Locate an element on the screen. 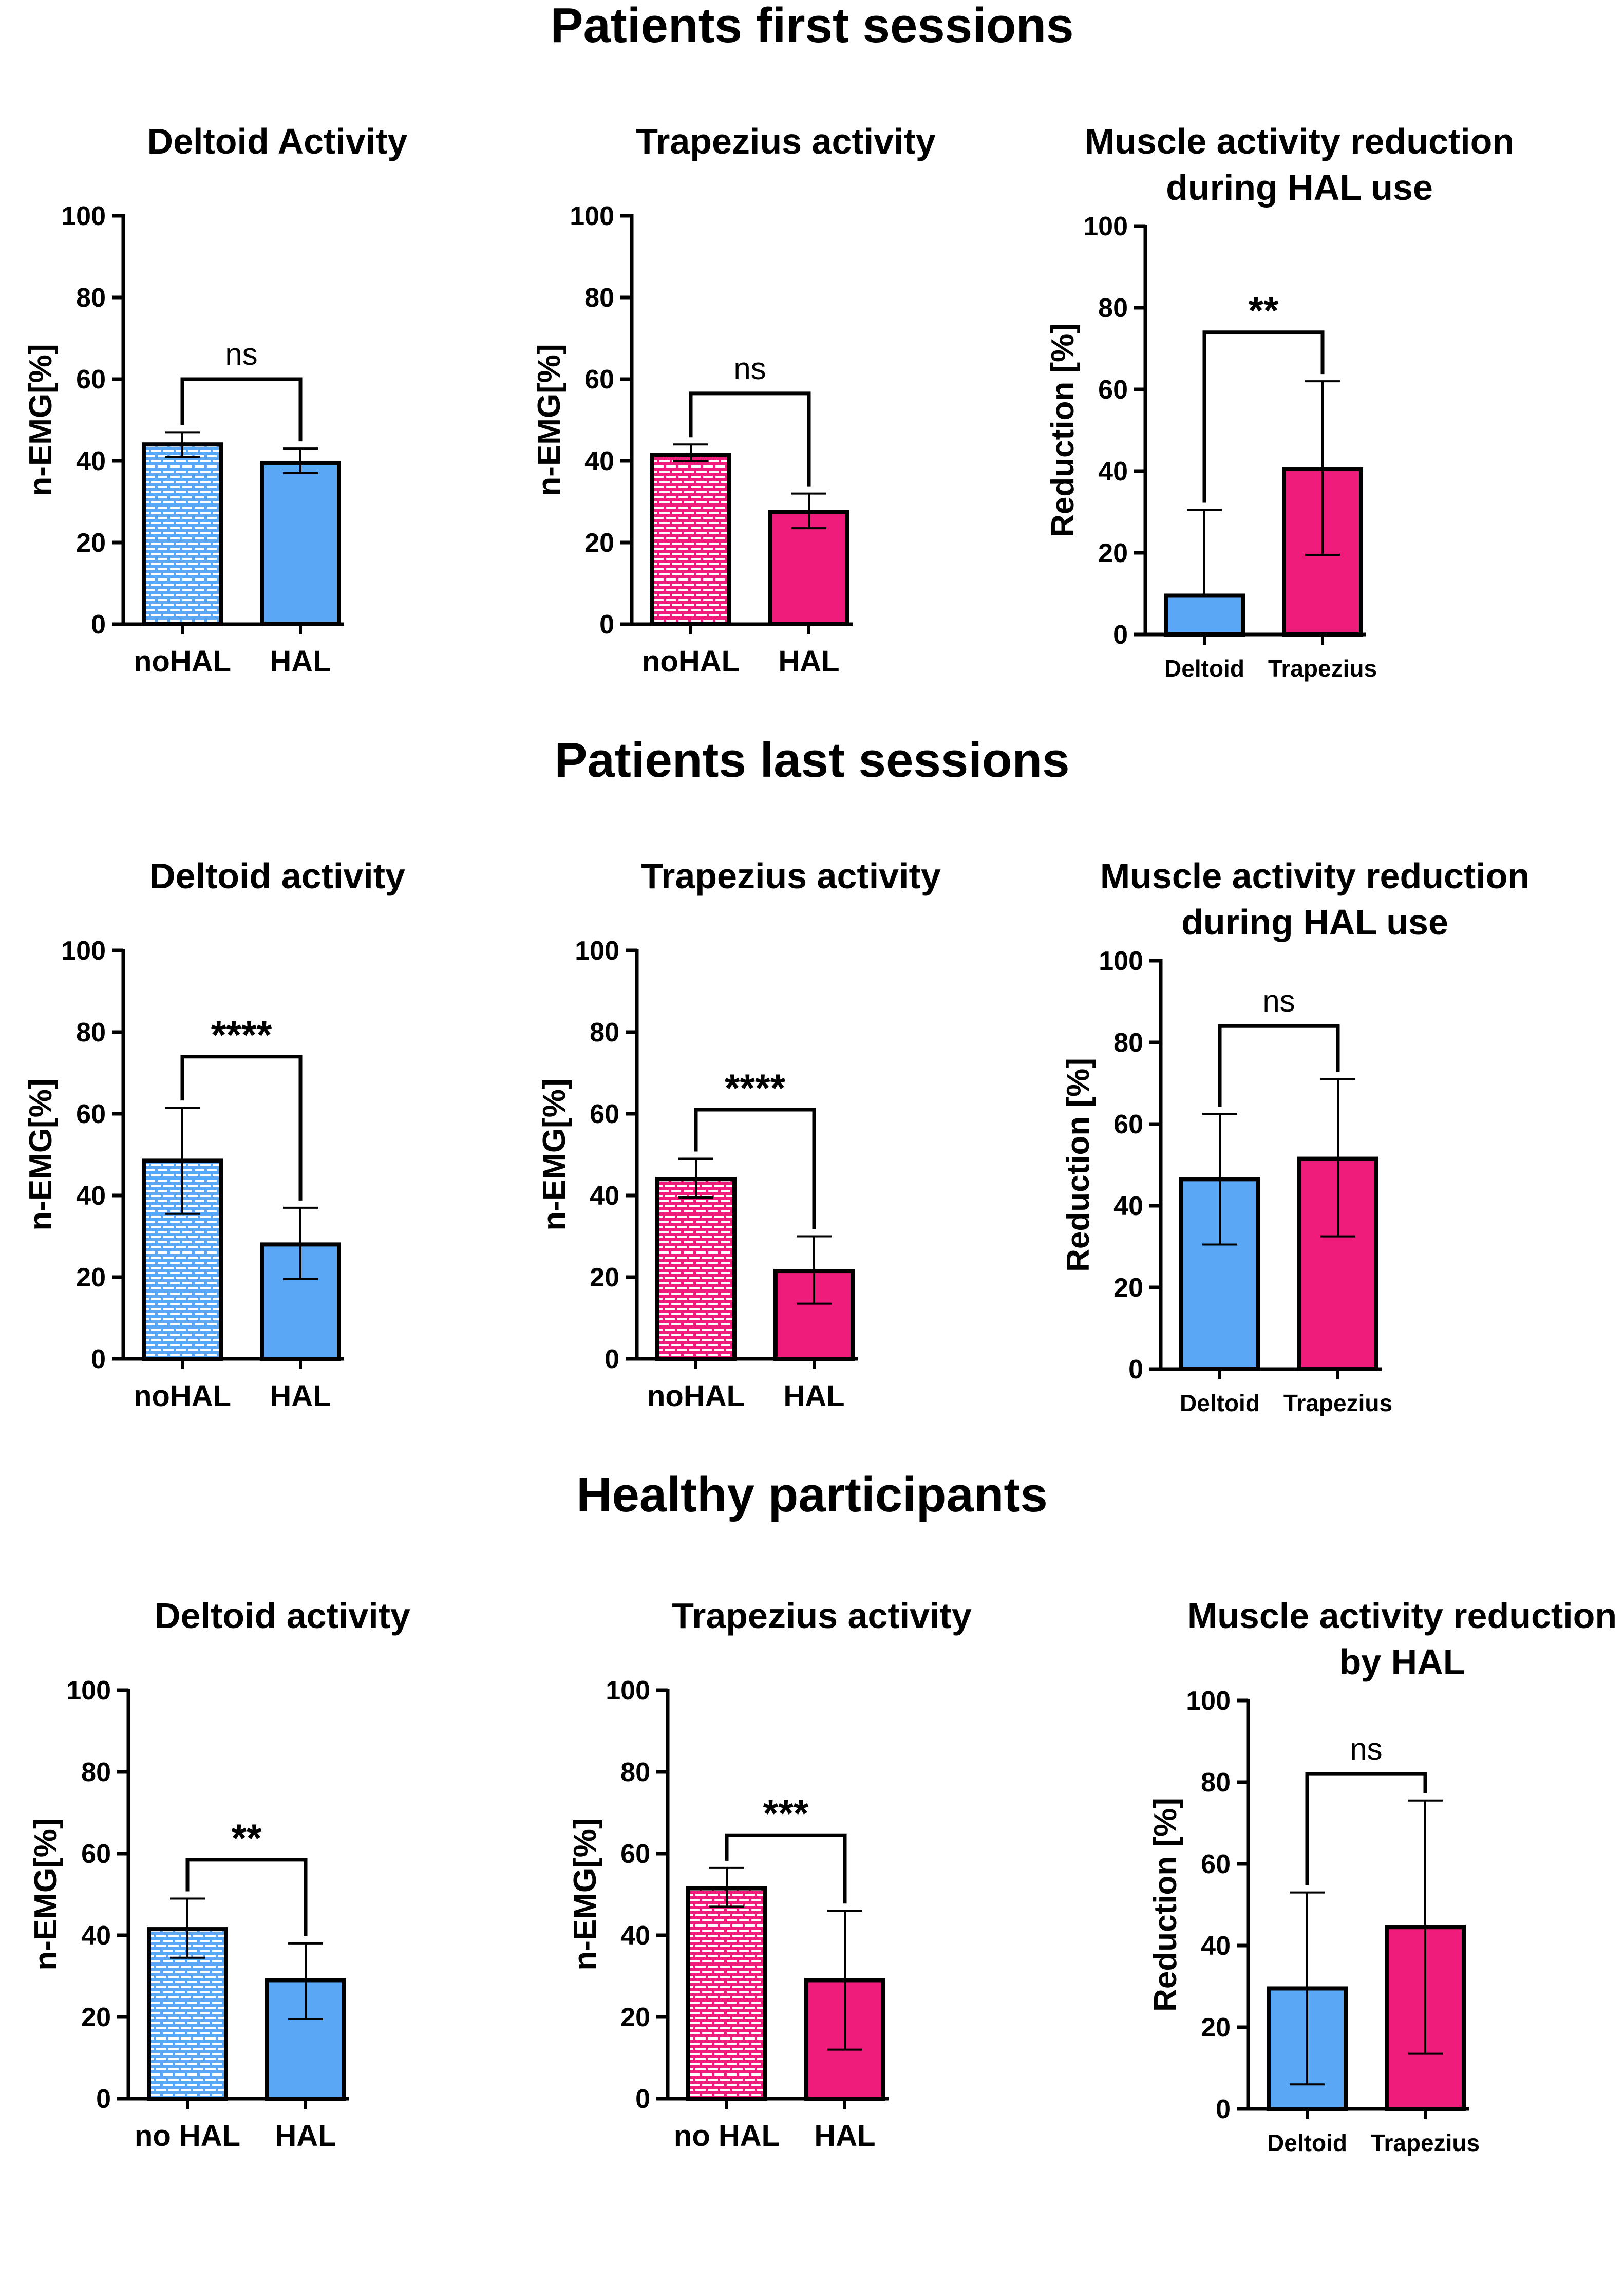 This screenshot has height=2281, width=1624. bar-chart: n-EMG[%] 0 20 40 60 80 100 noHAL HAL **** is located at coordinates (697, 1174).